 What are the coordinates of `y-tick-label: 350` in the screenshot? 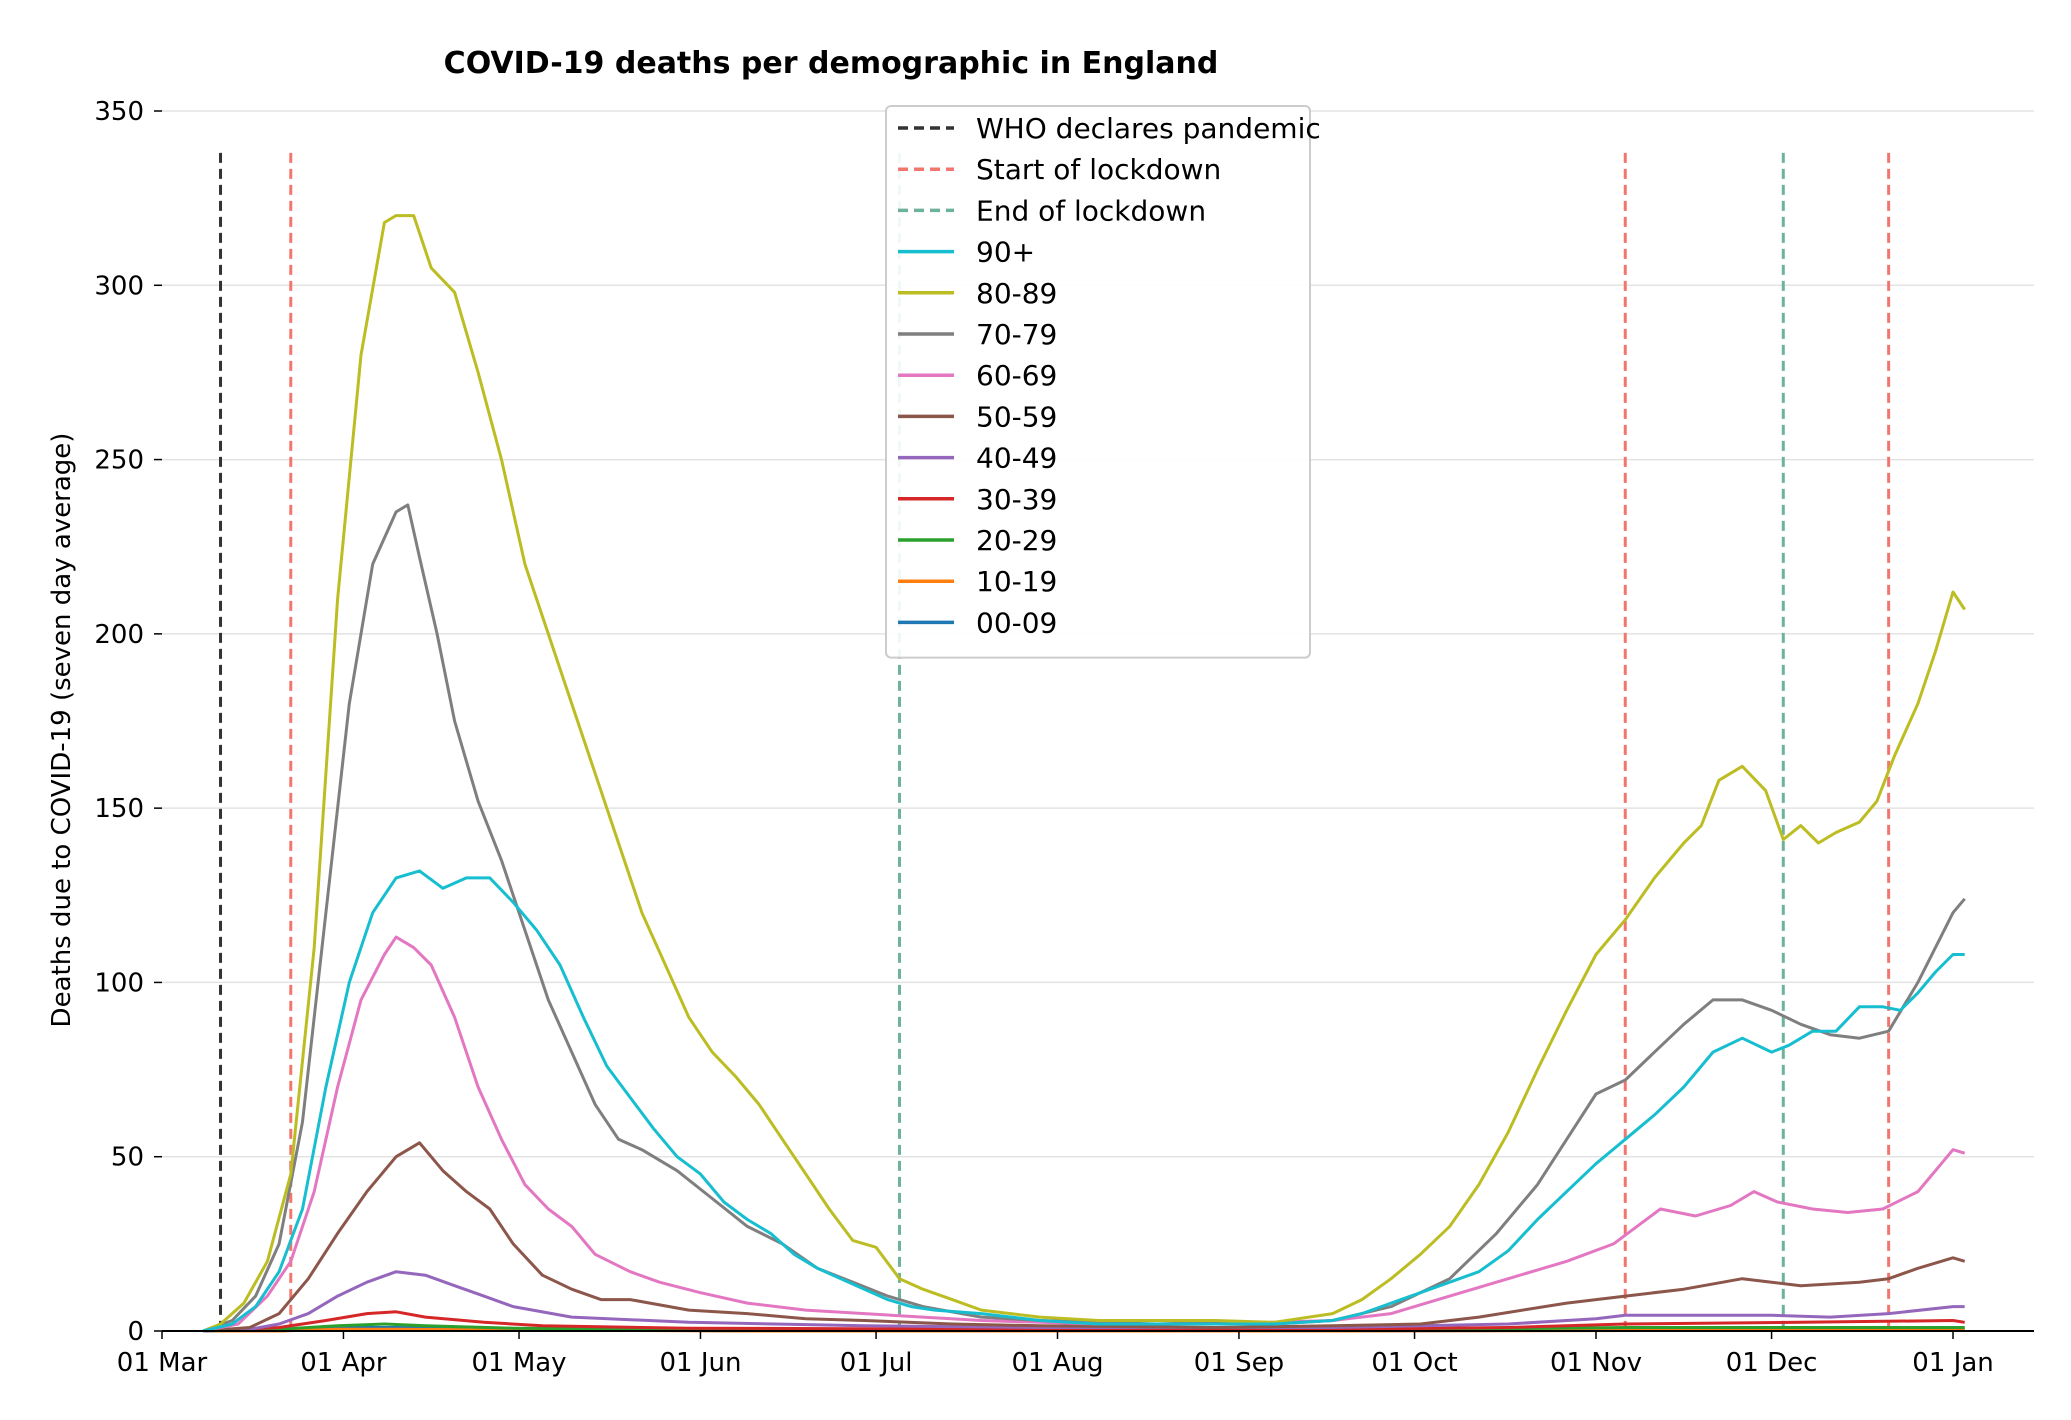 It's located at (119, 112).